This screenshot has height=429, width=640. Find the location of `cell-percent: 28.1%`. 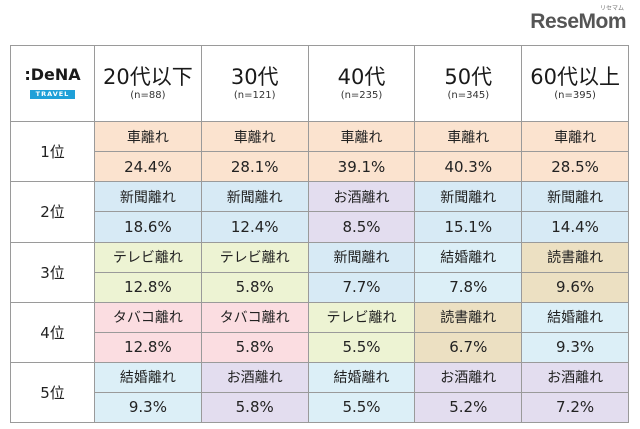

cell-percent: 28.1% is located at coordinates (254, 167).